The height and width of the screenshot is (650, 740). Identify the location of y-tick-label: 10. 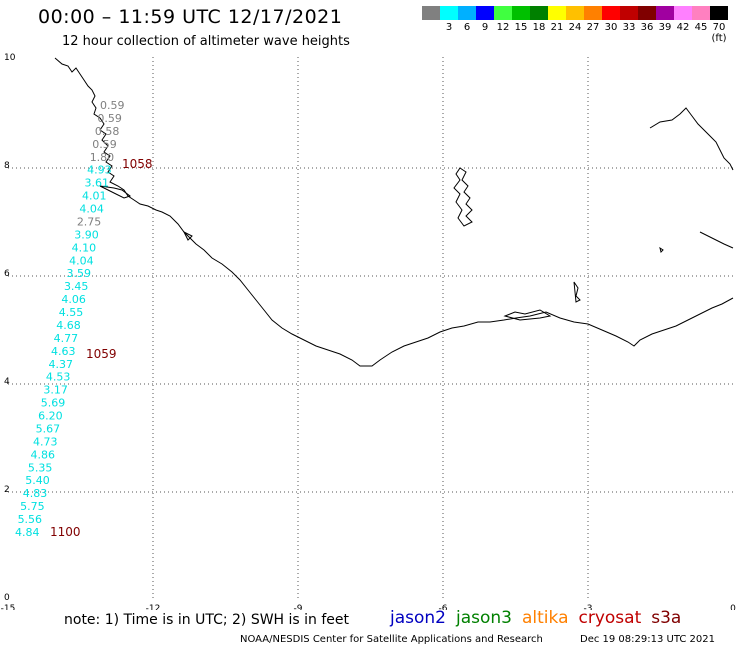
(10, 58).